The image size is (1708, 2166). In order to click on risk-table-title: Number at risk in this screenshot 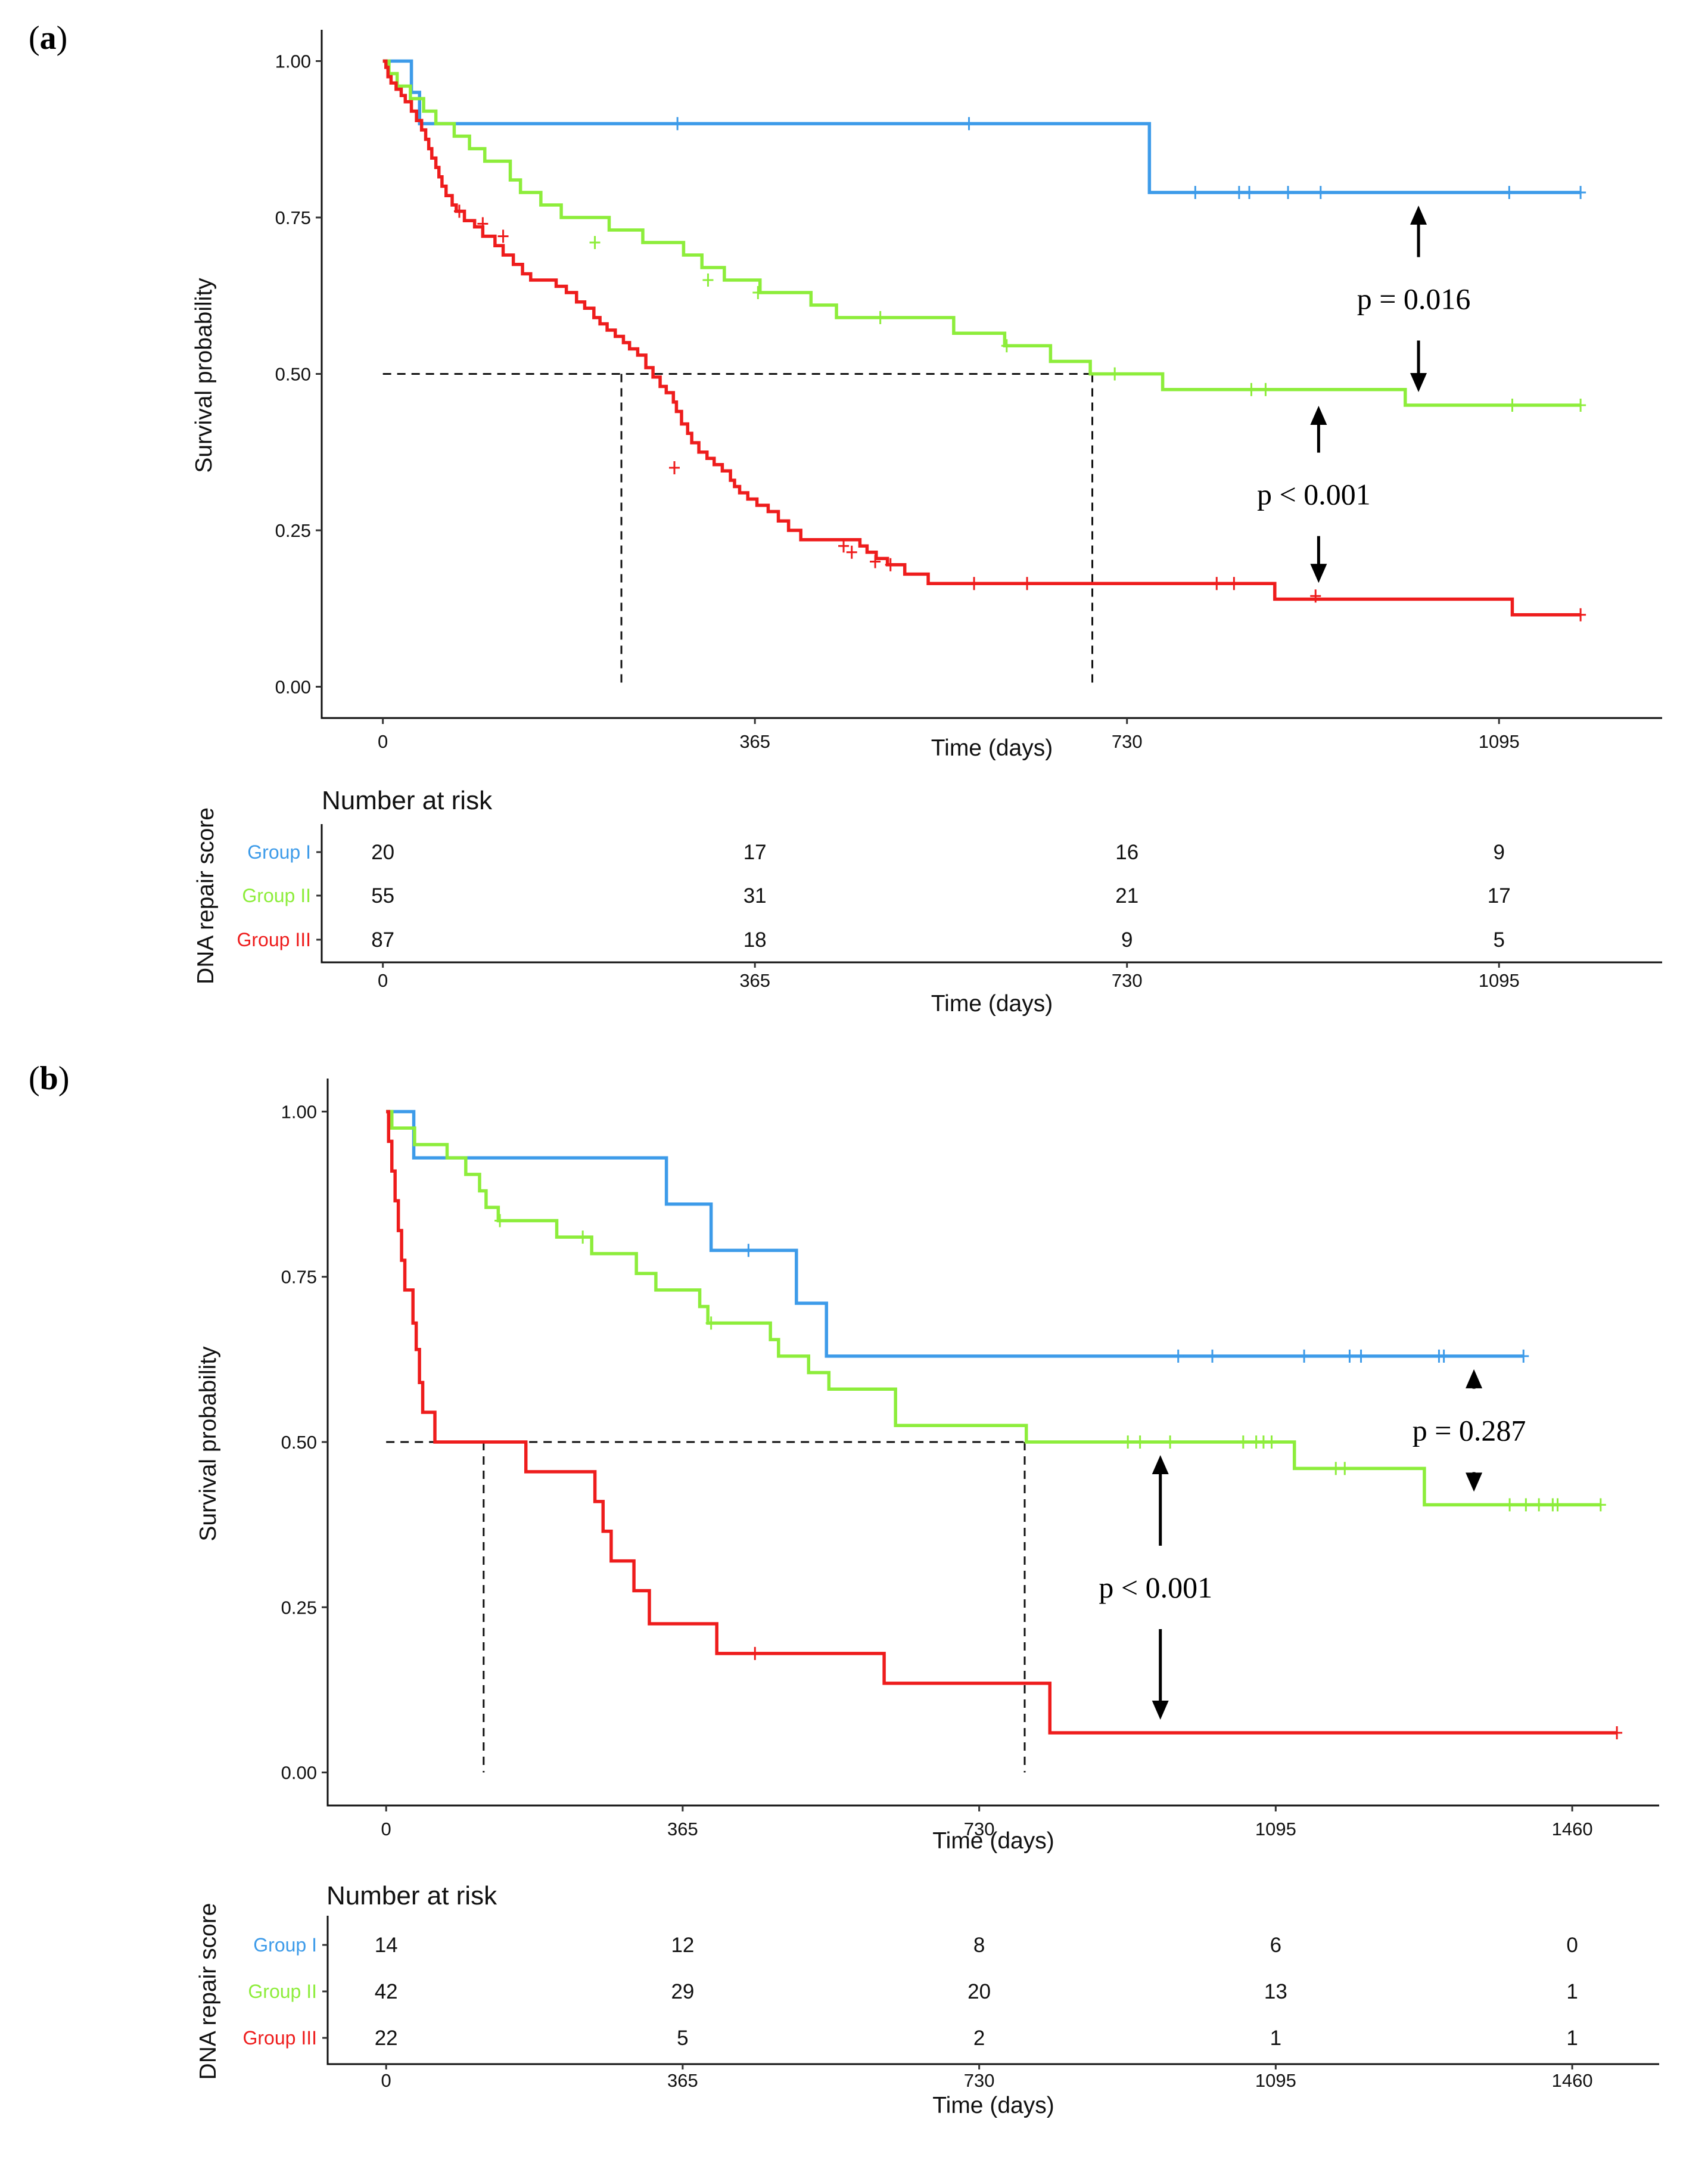, I will do `click(407, 800)`.